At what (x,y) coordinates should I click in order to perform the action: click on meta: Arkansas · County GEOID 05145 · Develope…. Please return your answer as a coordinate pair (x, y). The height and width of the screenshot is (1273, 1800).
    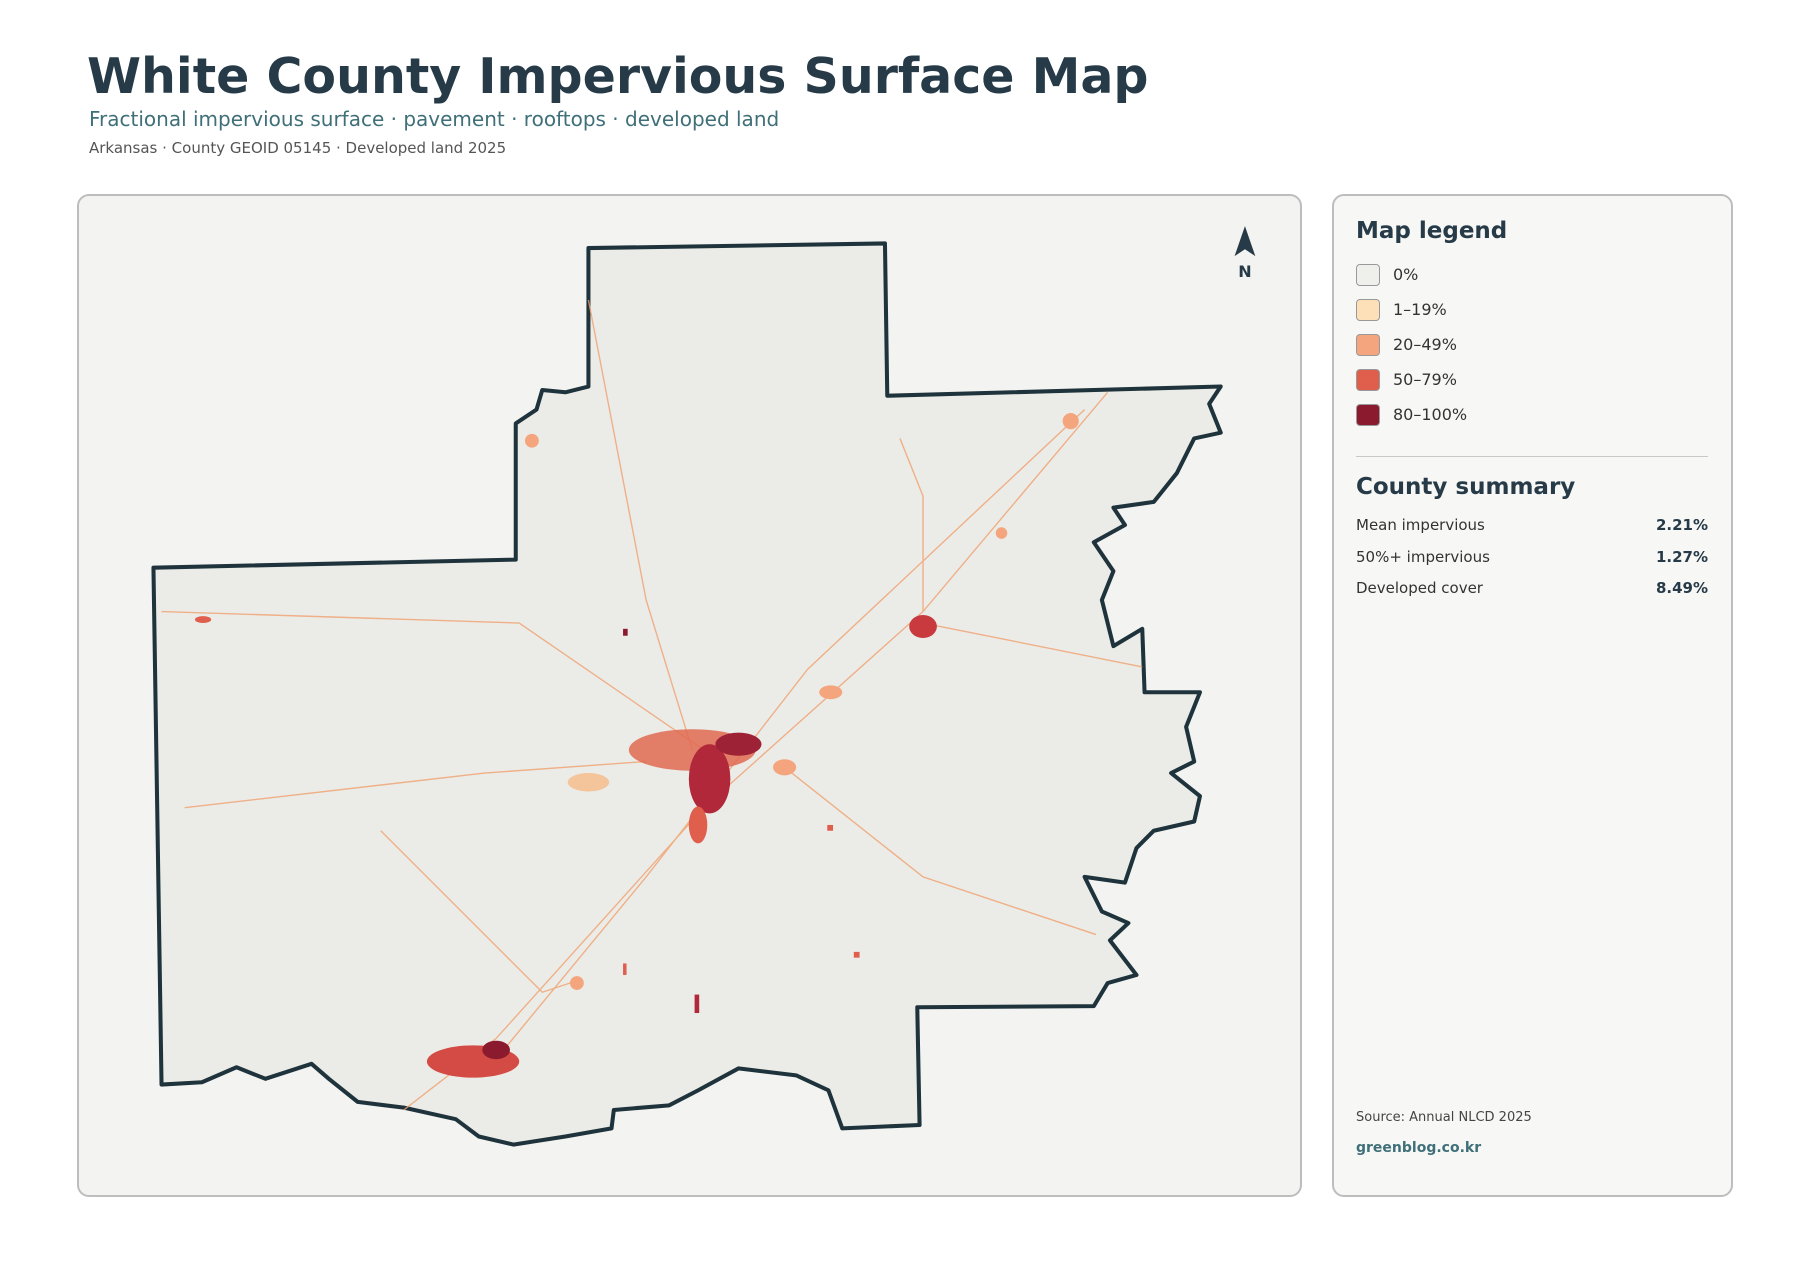
    Looking at the image, I should click on (298, 148).